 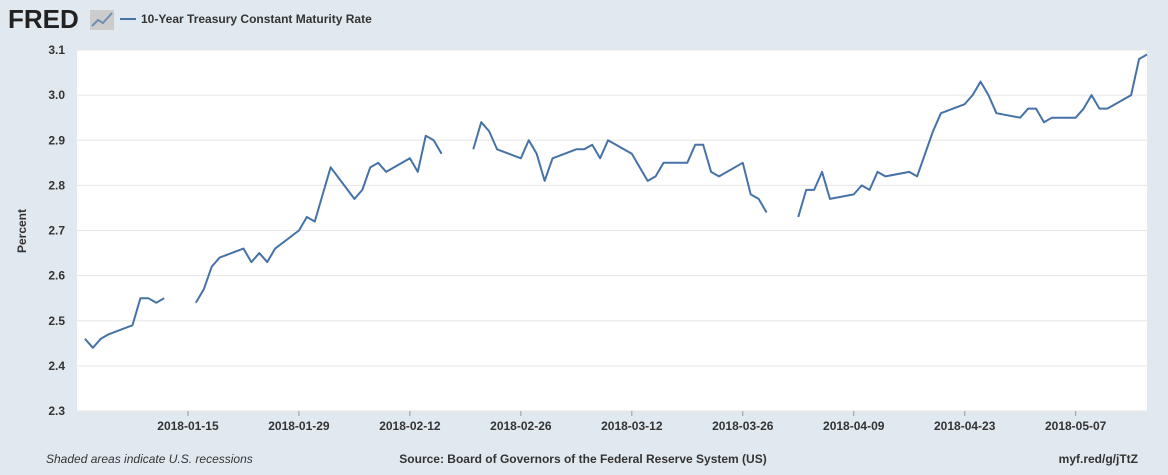 I want to click on x-tick-label: 2018-04-23, so click(x=965, y=426).